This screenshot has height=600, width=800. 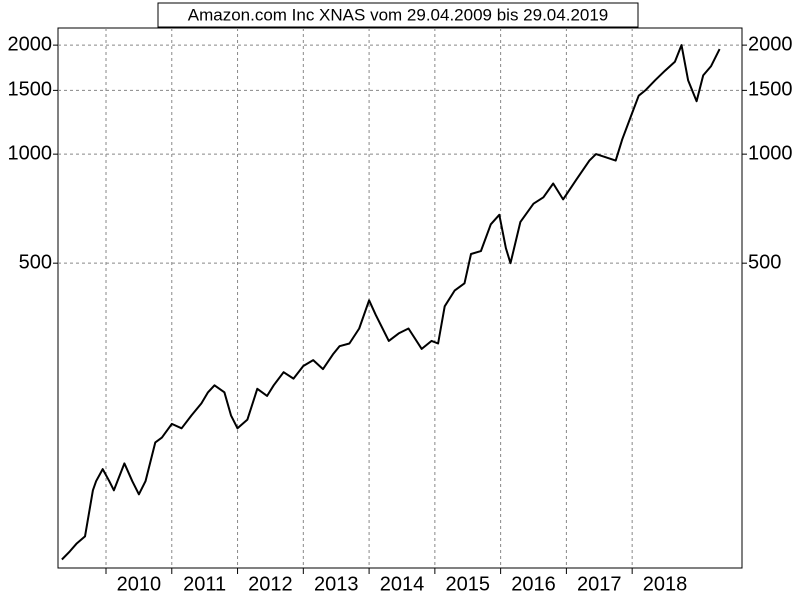 I want to click on y2-tick-label: 2000, so click(x=770, y=44).